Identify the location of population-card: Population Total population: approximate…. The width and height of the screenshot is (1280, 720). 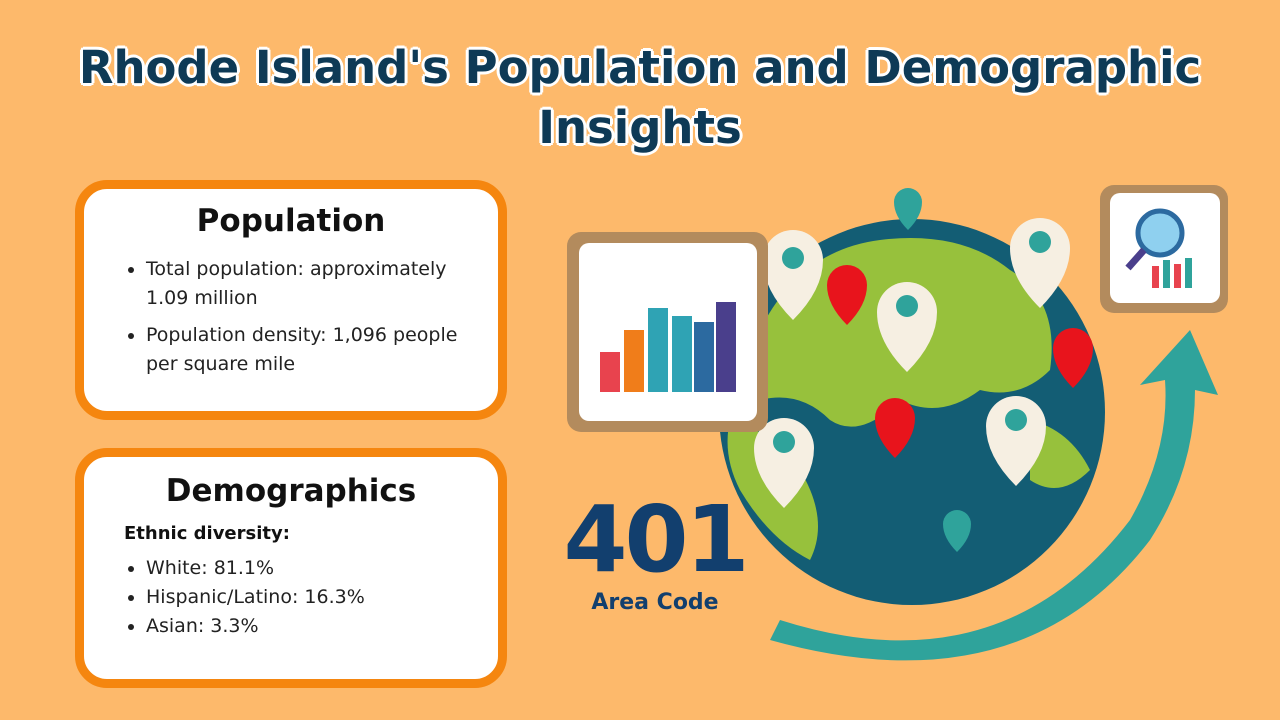
(291, 300).